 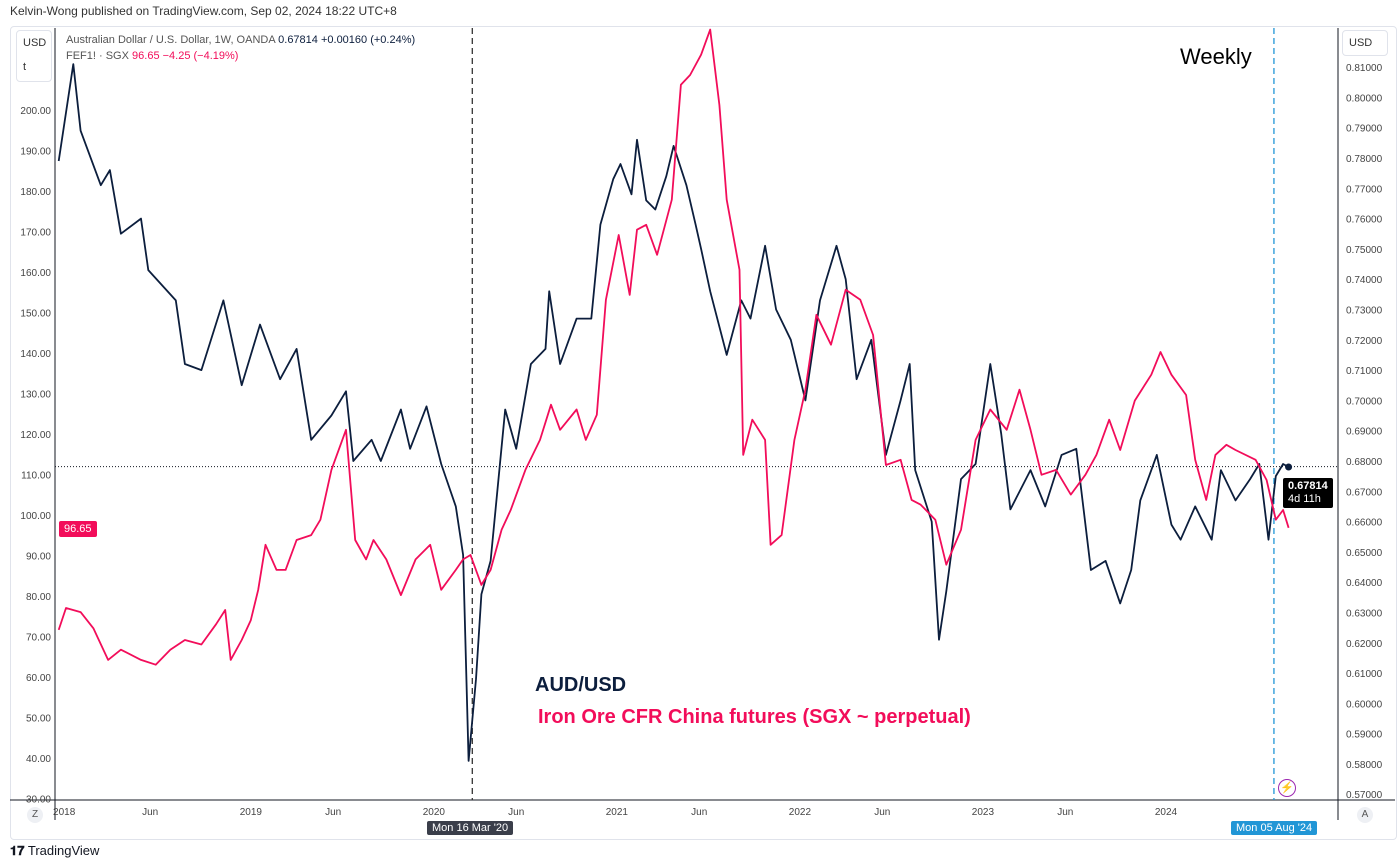 I want to click on right-axis-tick-label: 0.60000, so click(x=1364, y=704).